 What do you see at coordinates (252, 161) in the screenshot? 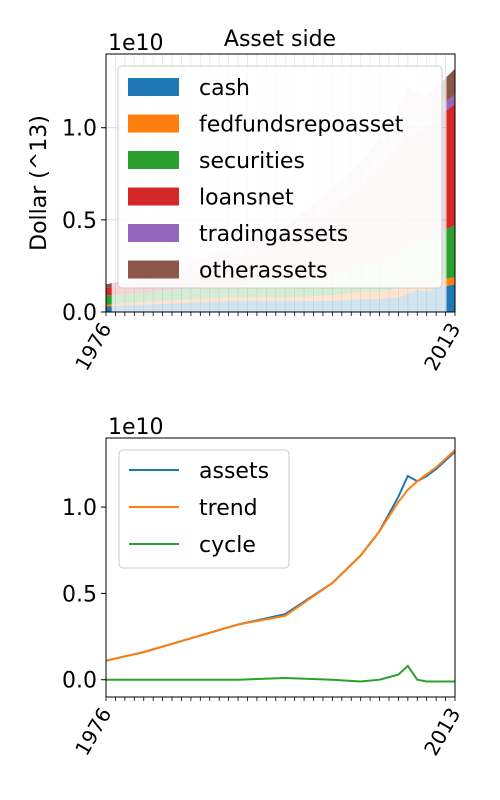
I see `legend-label: securities` at bounding box center [252, 161].